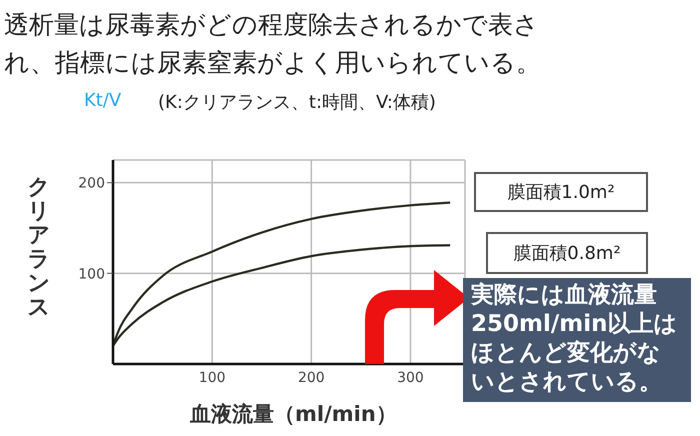 The height and width of the screenshot is (436, 700). I want to click on x-tick-label: 200, so click(311, 378).